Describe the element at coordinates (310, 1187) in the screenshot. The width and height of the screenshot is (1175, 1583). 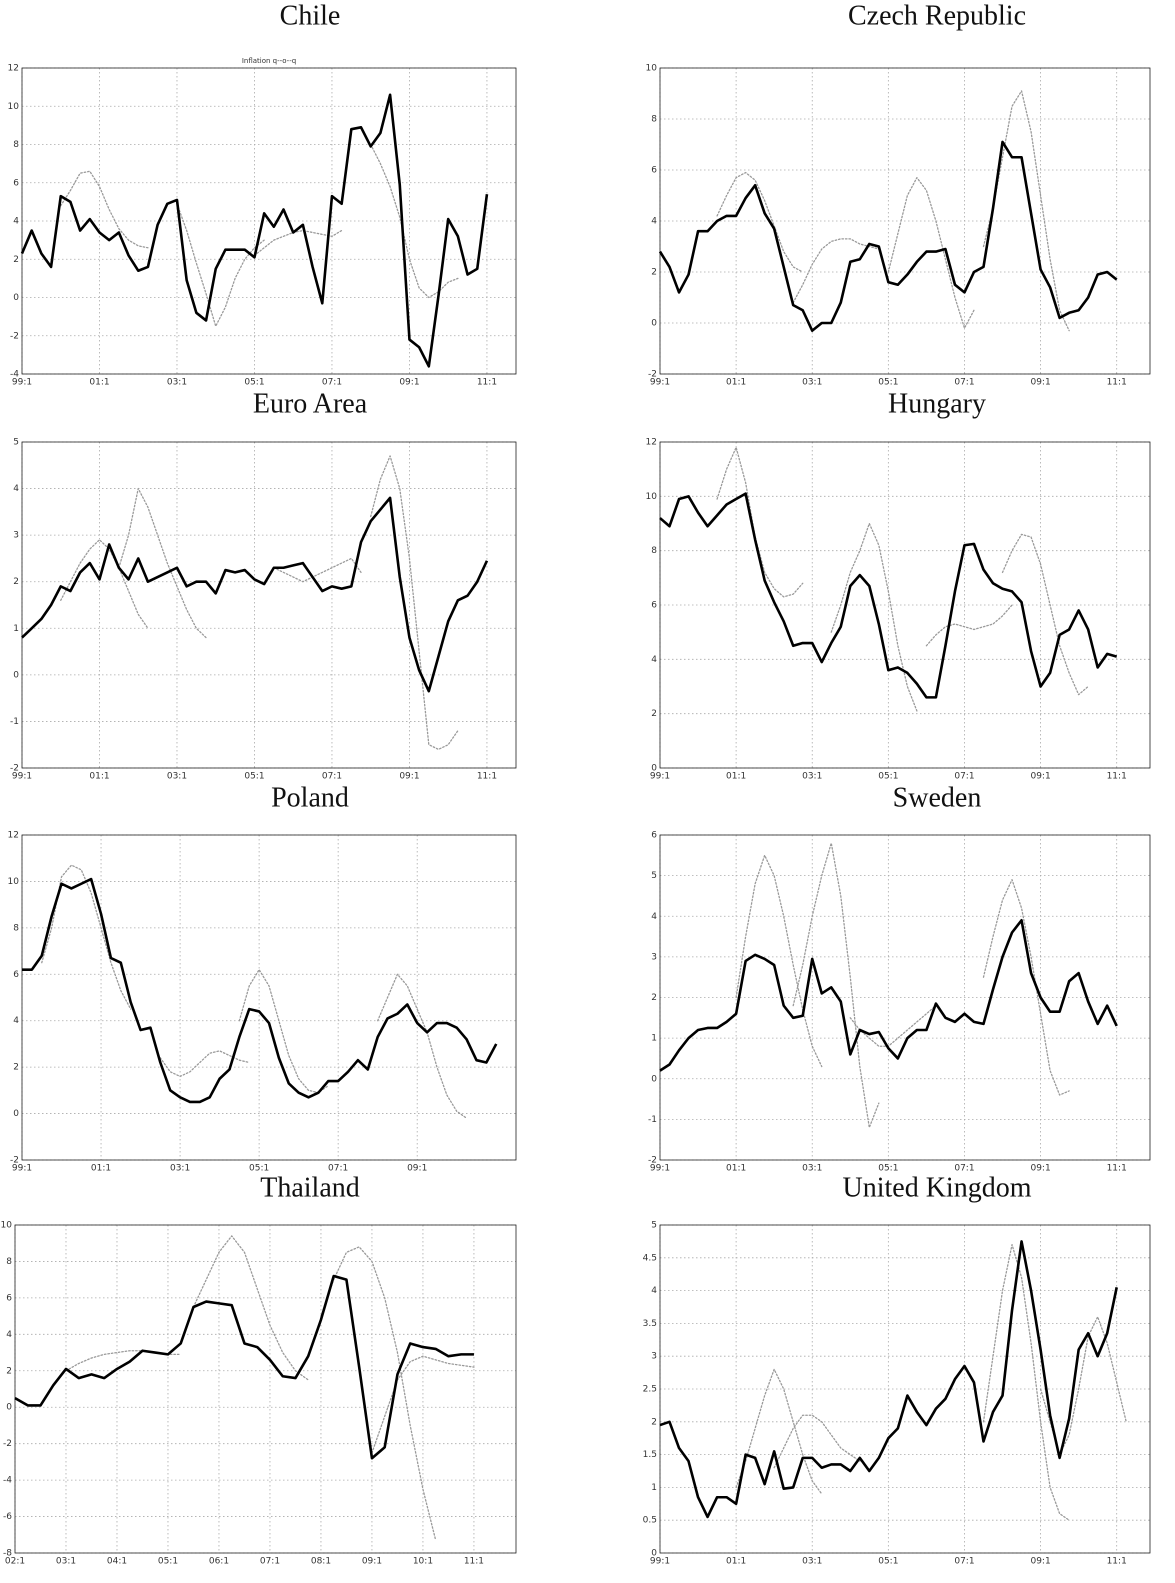
I see `chart-title: Thailand` at that location.